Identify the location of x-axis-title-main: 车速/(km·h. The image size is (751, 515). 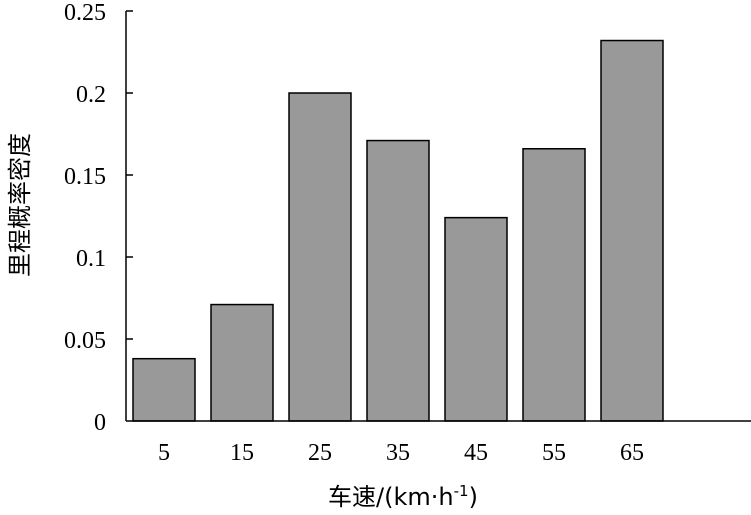
(391, 497).